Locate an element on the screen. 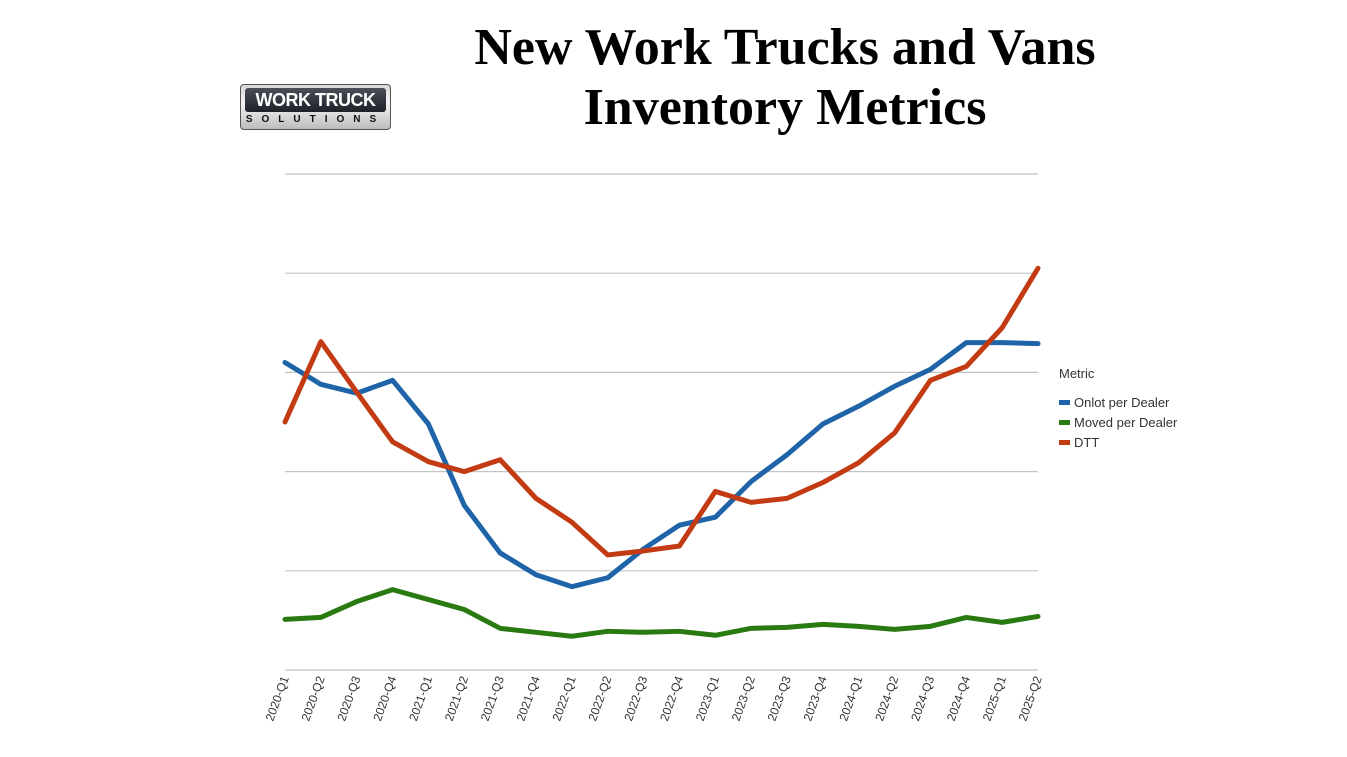 Image resolution: width=1347 pixels, height=757 pixels. x-tick-label: 2022-Q1 is located at coordinates (564, 698).